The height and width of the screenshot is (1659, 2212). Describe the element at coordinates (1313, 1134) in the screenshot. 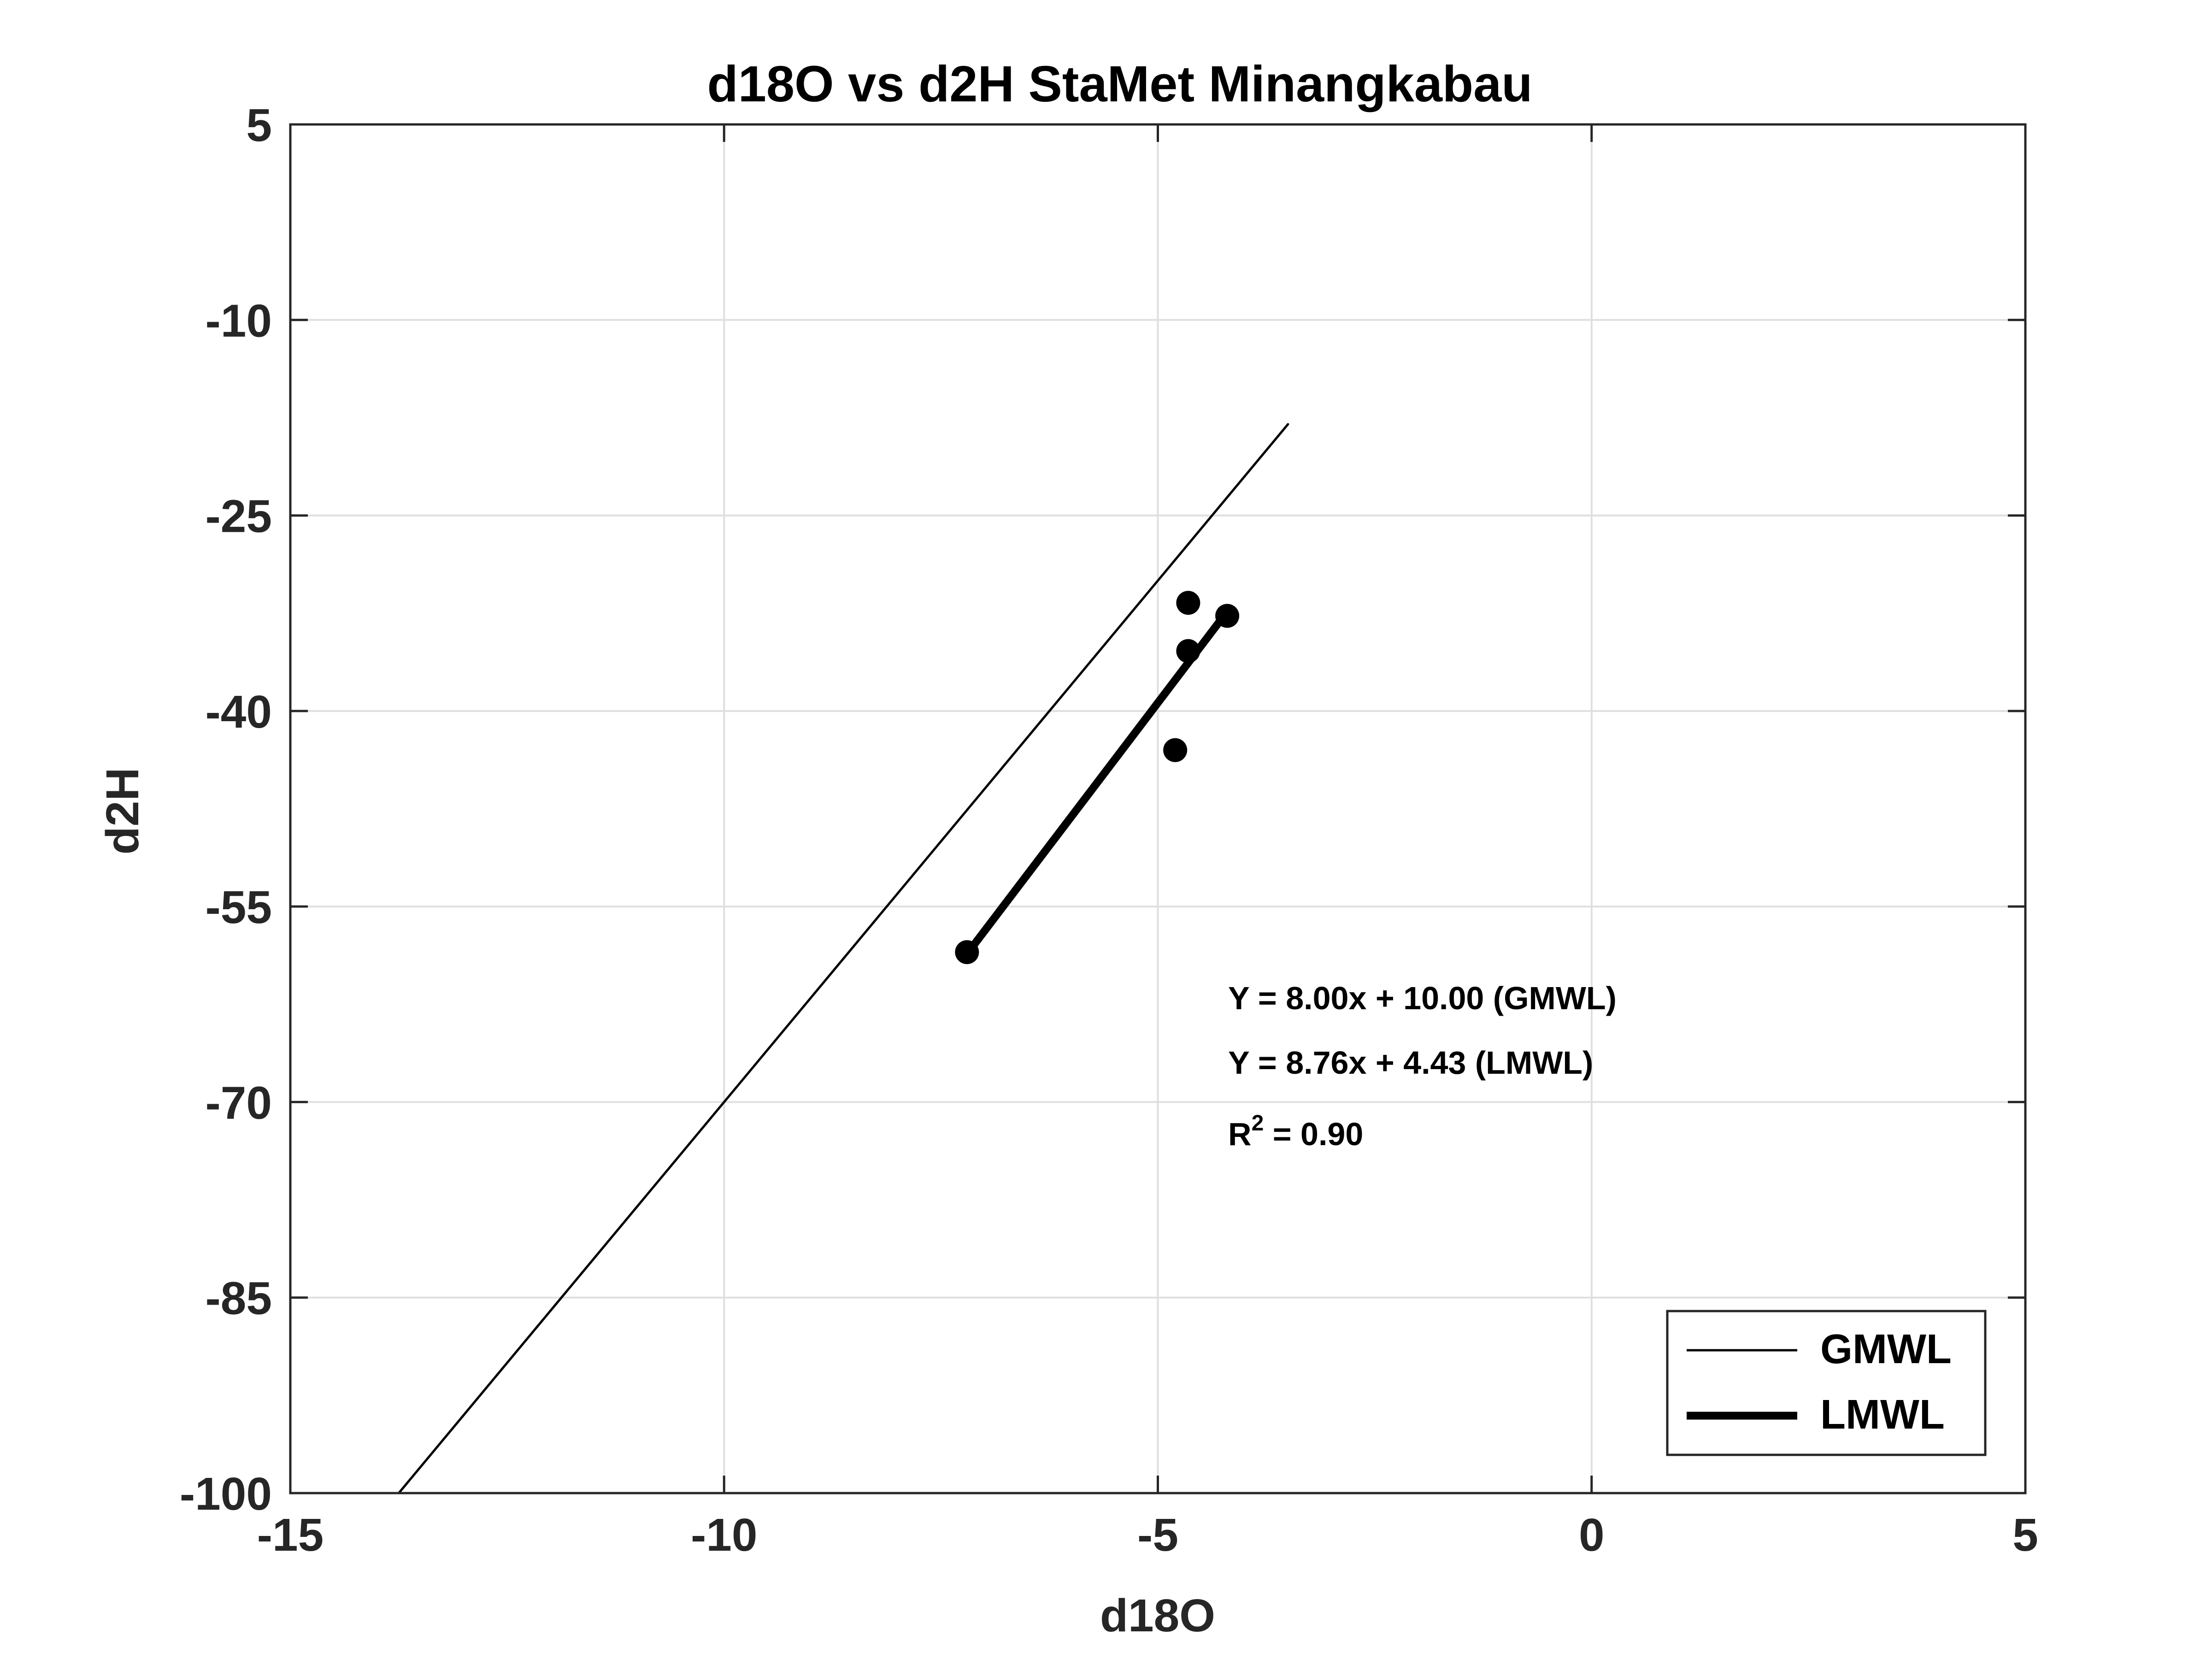

I see `r2-suffix: = 0.90` at that location.